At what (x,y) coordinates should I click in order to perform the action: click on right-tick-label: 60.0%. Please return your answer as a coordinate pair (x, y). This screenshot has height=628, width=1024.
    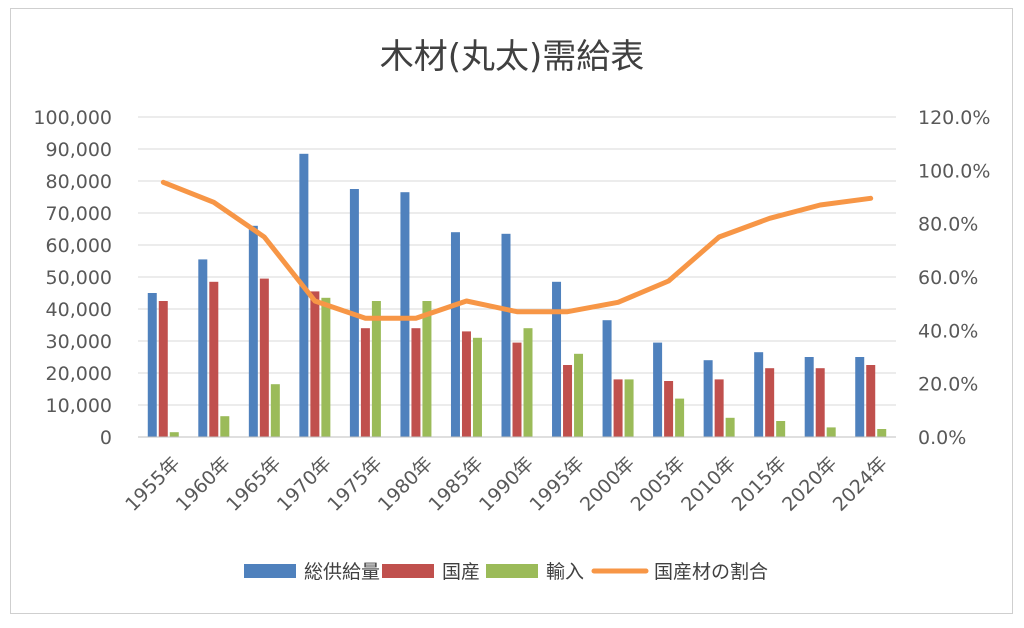
    Looking at the image, I should click on (948, 278).